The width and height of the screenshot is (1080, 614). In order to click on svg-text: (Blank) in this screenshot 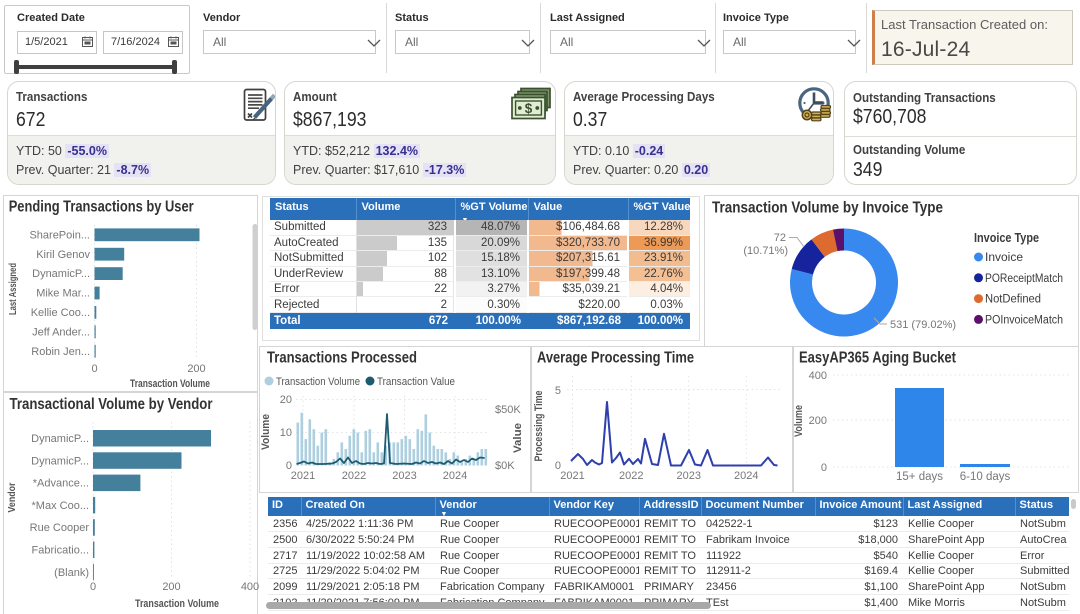, I will do `click(71, 573)`.